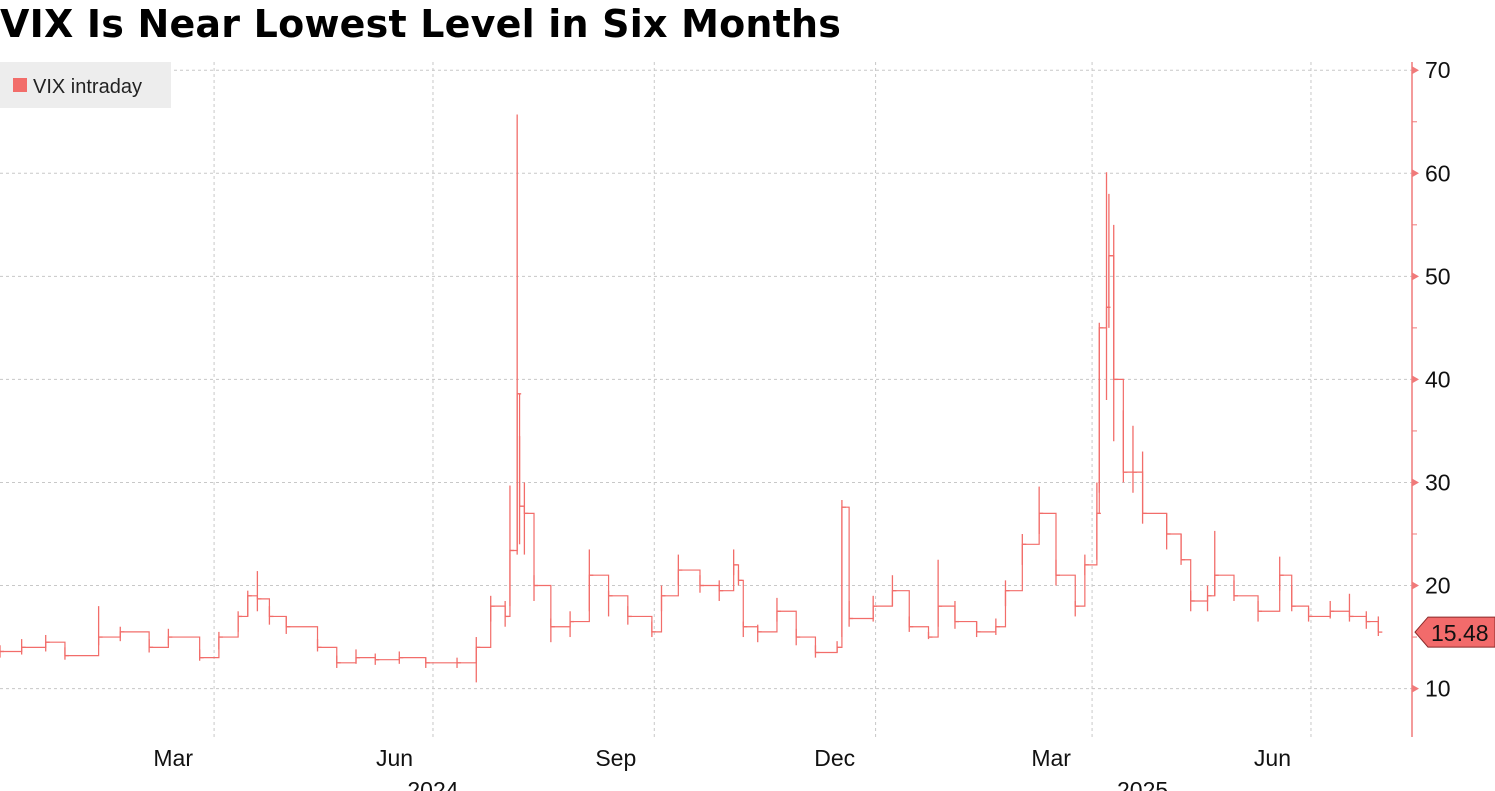 The height and width of the screenshot is (791, 1495). I want to click on x-year-label: 2024, so click(432, 784).